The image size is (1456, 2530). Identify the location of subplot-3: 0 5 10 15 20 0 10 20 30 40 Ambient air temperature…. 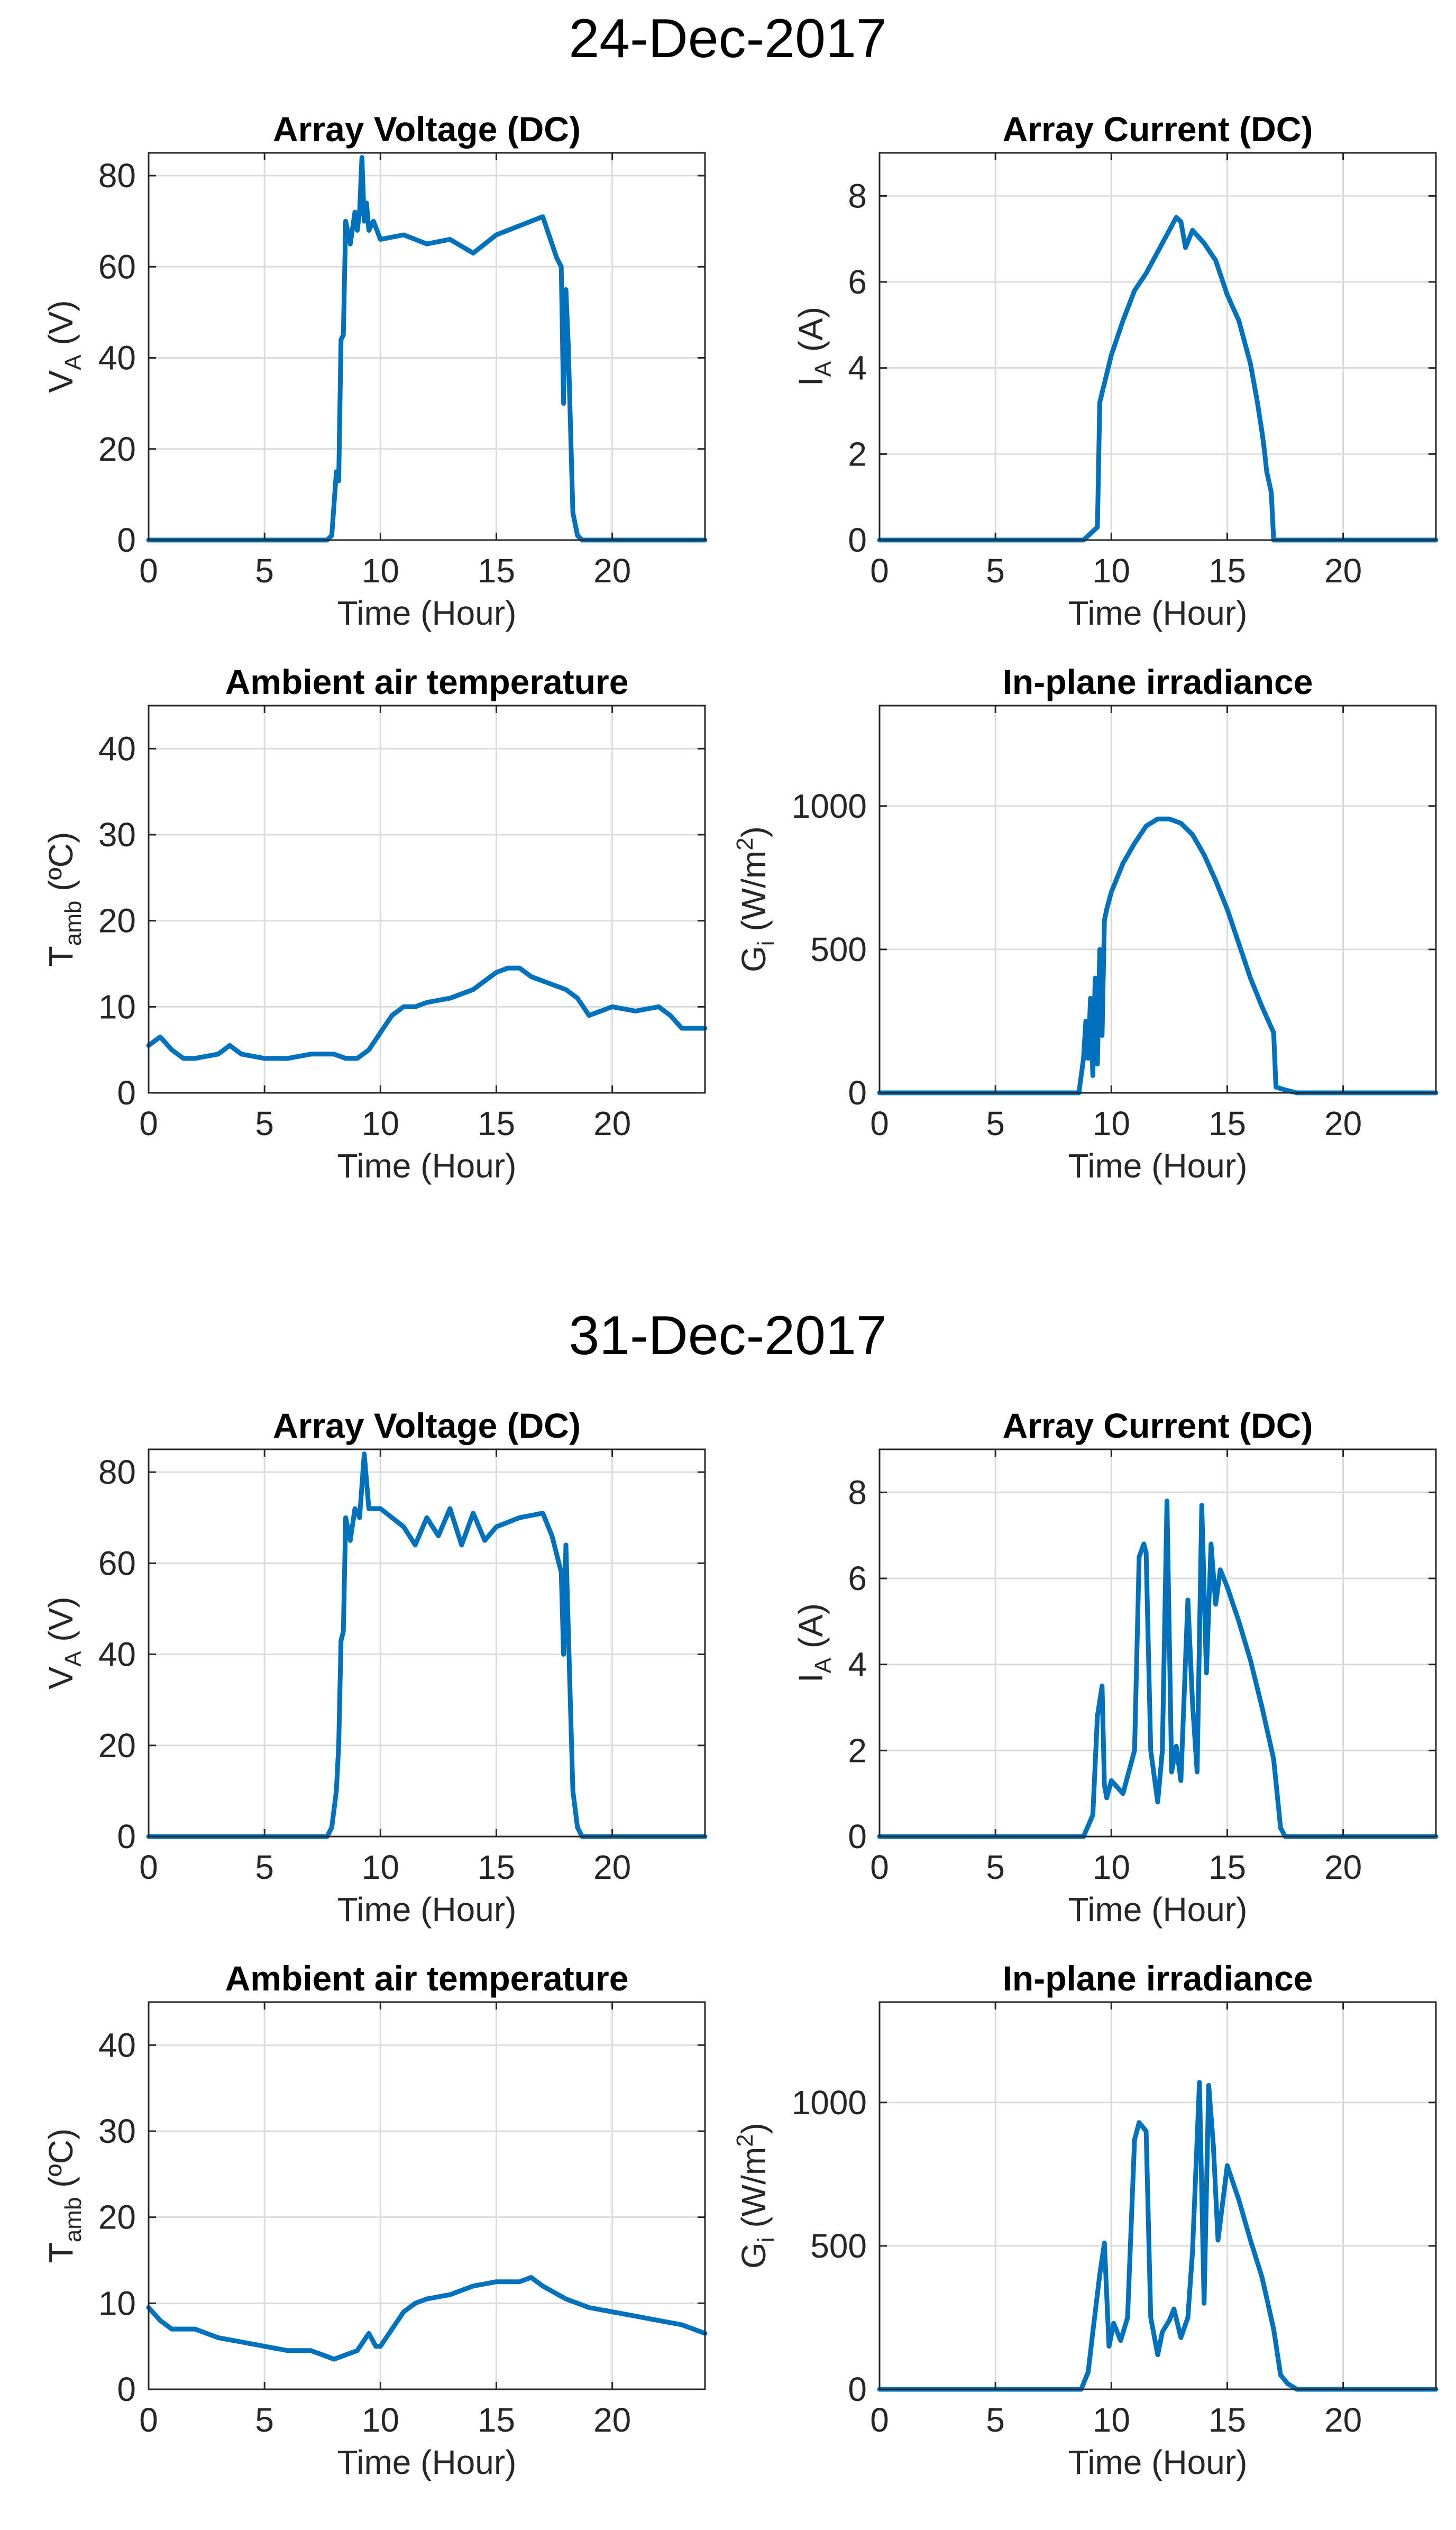
(375, 923).